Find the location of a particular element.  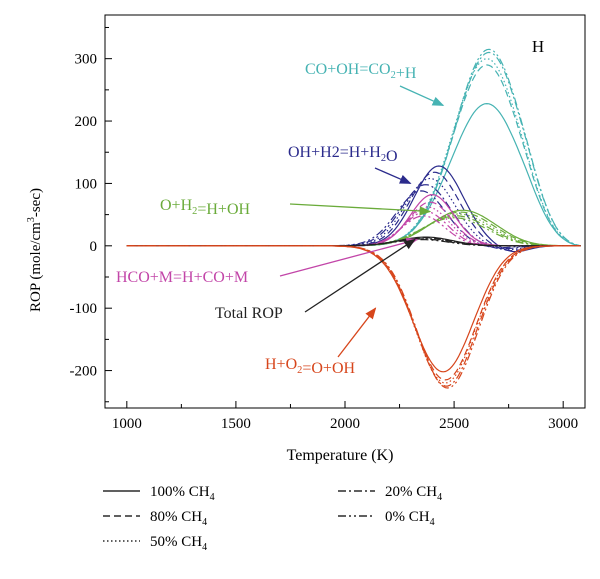

y-tick-label: -100 is located at coordinates (84, 309).